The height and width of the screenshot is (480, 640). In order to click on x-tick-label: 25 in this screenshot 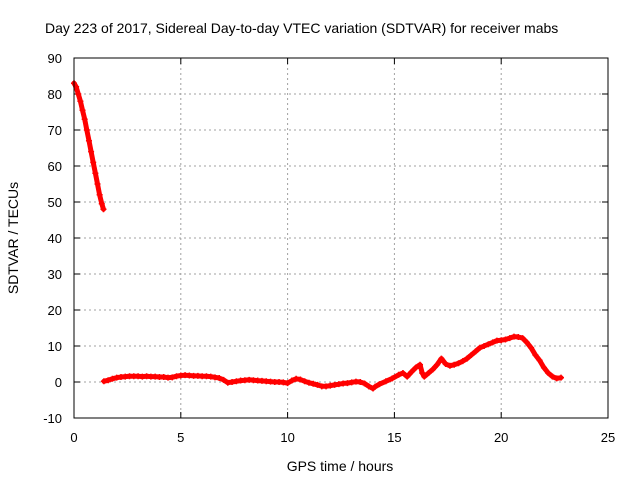, I will do `click(608, 437)`.